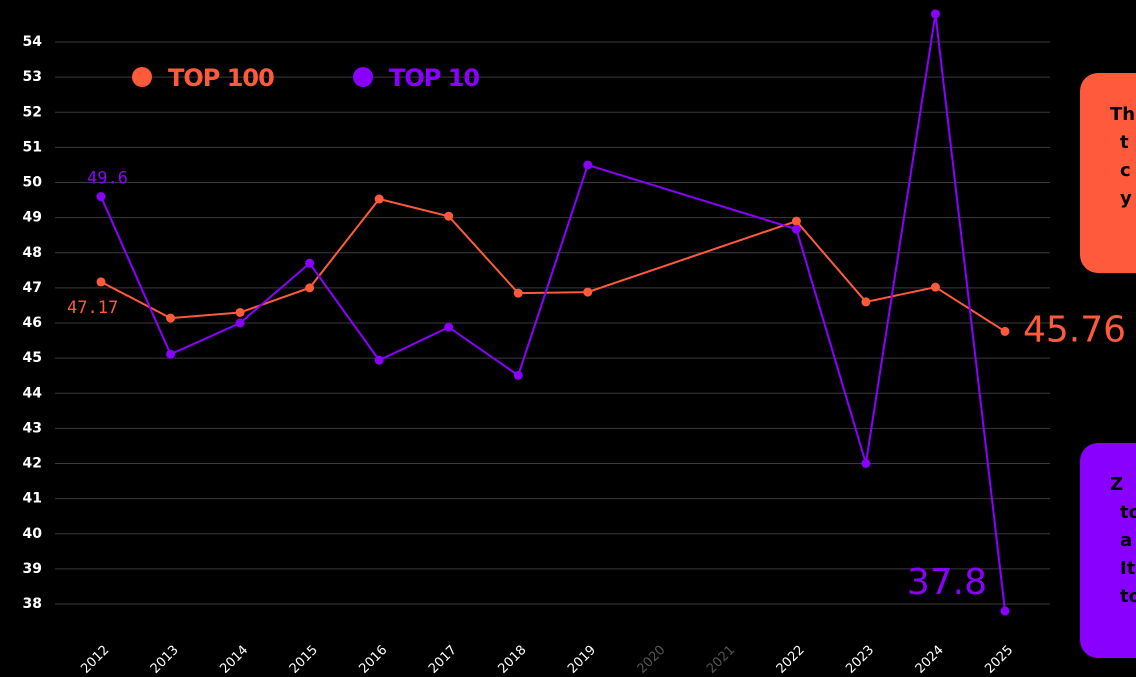 The image size is (1136, 677). What do you see at coordinates (930, 660) in the screenshot?
I see `x-tick-label: 2024` at bounding box center [930, 660].